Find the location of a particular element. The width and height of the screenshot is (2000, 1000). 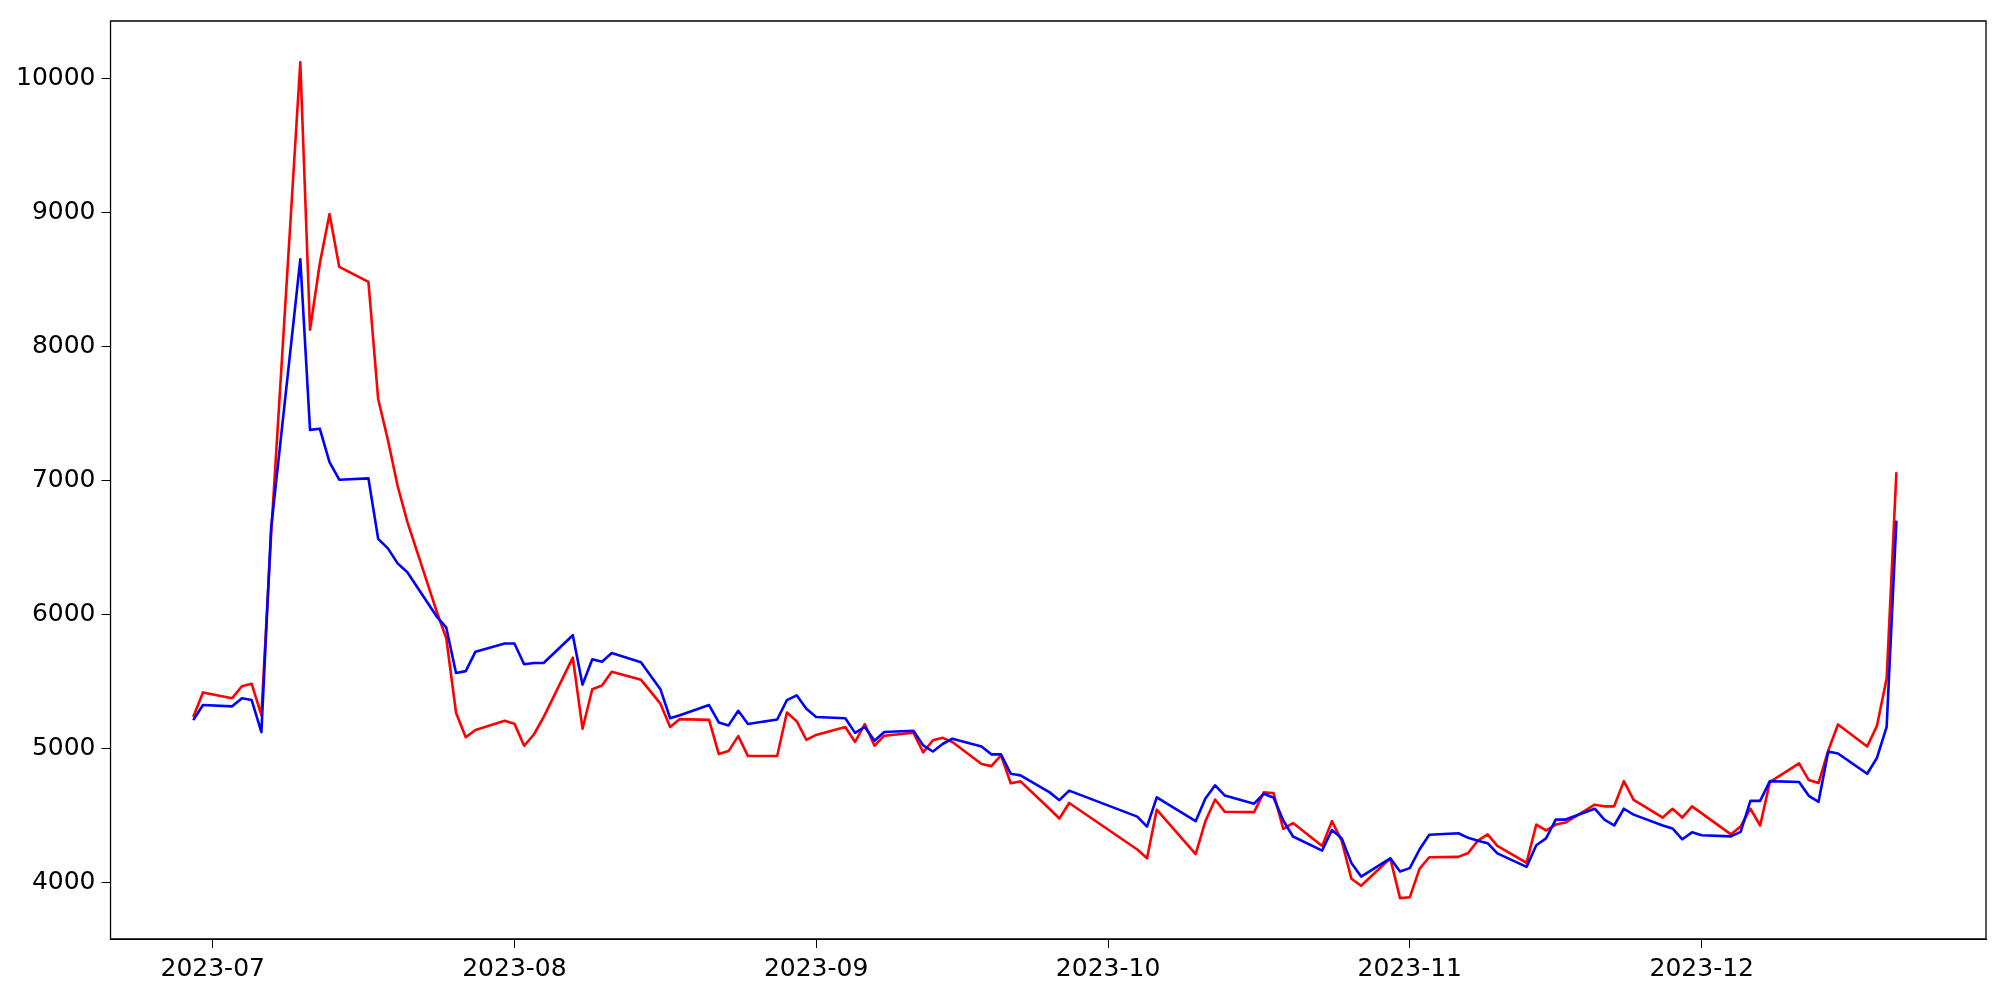

y-tick-label: 5000 is located at coordinates (63, 747).